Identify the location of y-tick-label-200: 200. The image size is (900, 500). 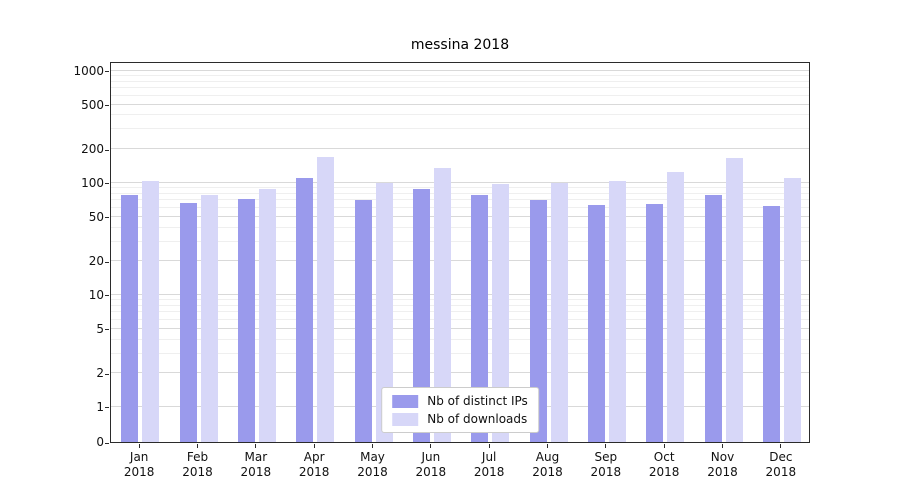
(92, 149).